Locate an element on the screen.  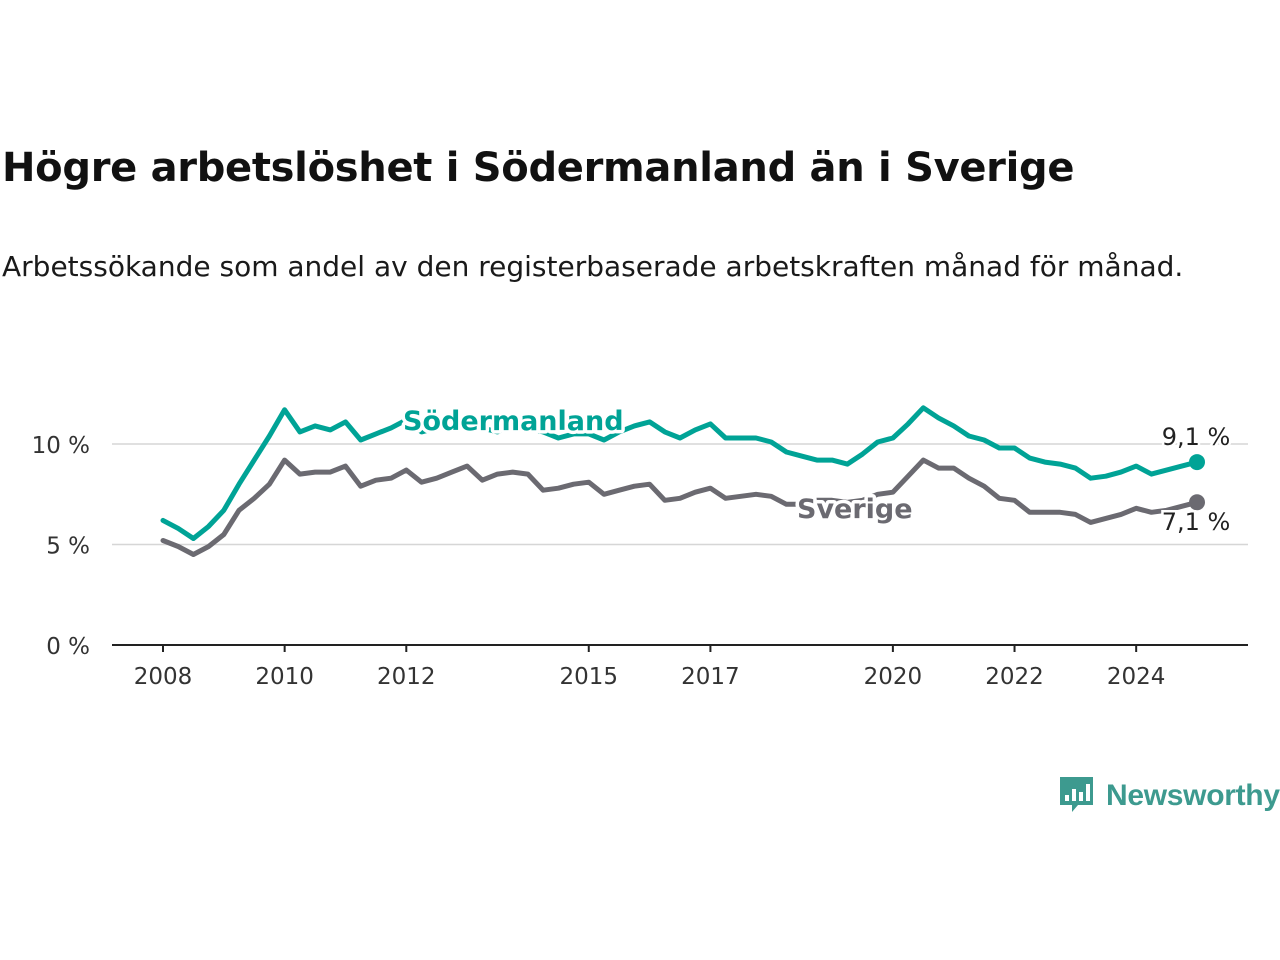
newsworthy-logo: Newsworthy is located at coordinates (1169, 796).